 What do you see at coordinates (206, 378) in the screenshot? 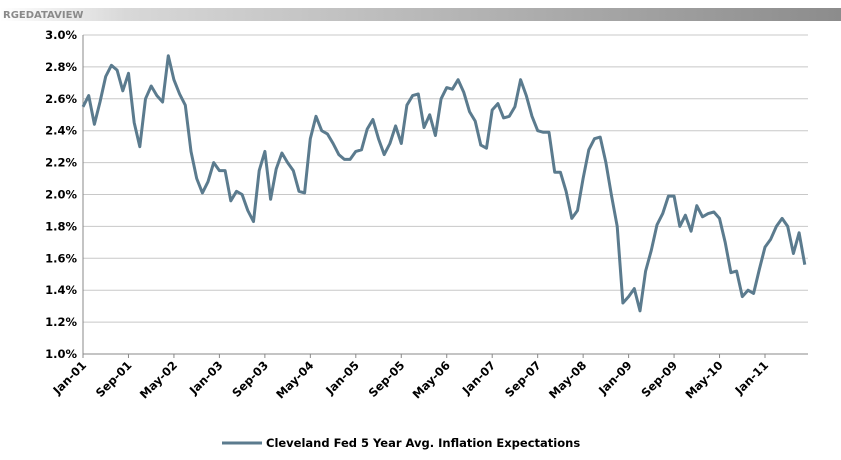
I see `x-tick-label: Jan-03` at bounding box center [206, 378].